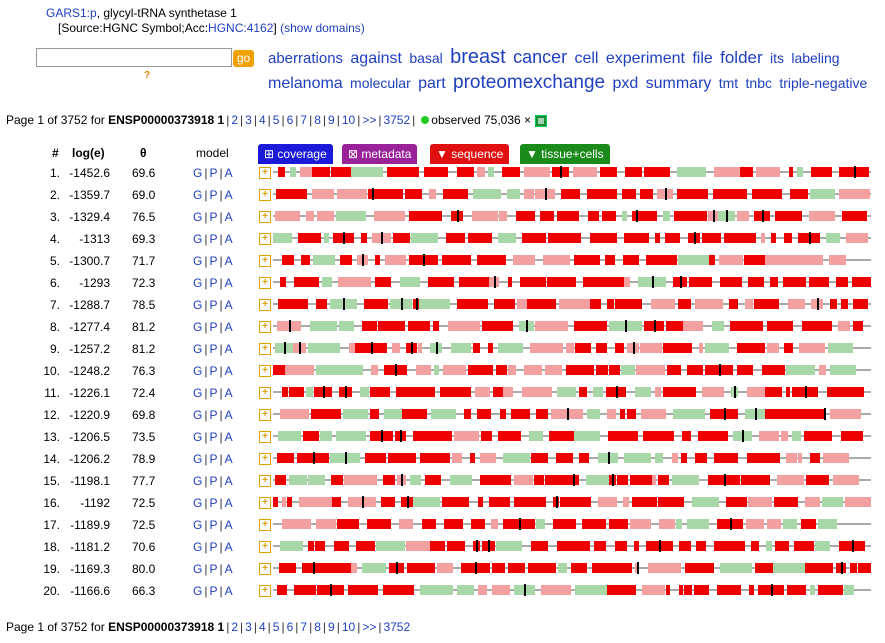  I want to click on observed-close-icon: ×, so click(528, 120).